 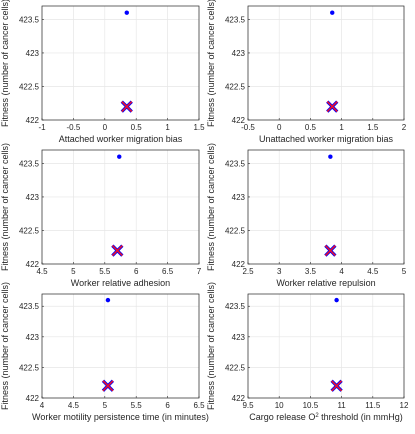 I want to click on x-axis-label: Worker relative repulsion, so click(x=325, y=283).